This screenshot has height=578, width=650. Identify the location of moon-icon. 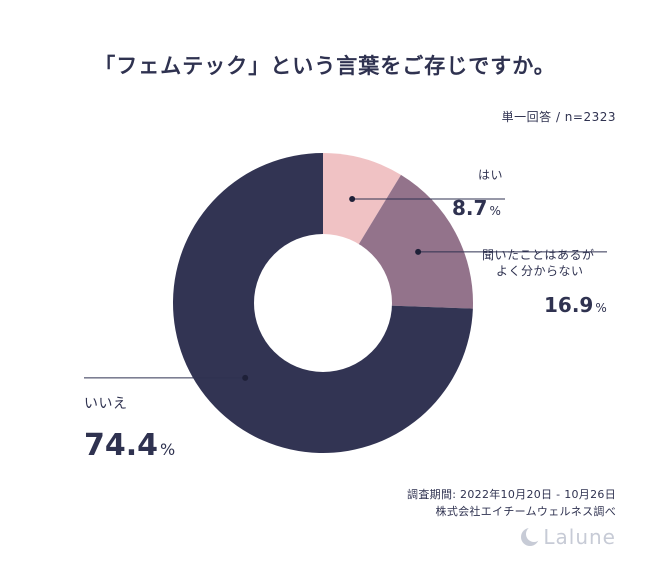
(532, 536).